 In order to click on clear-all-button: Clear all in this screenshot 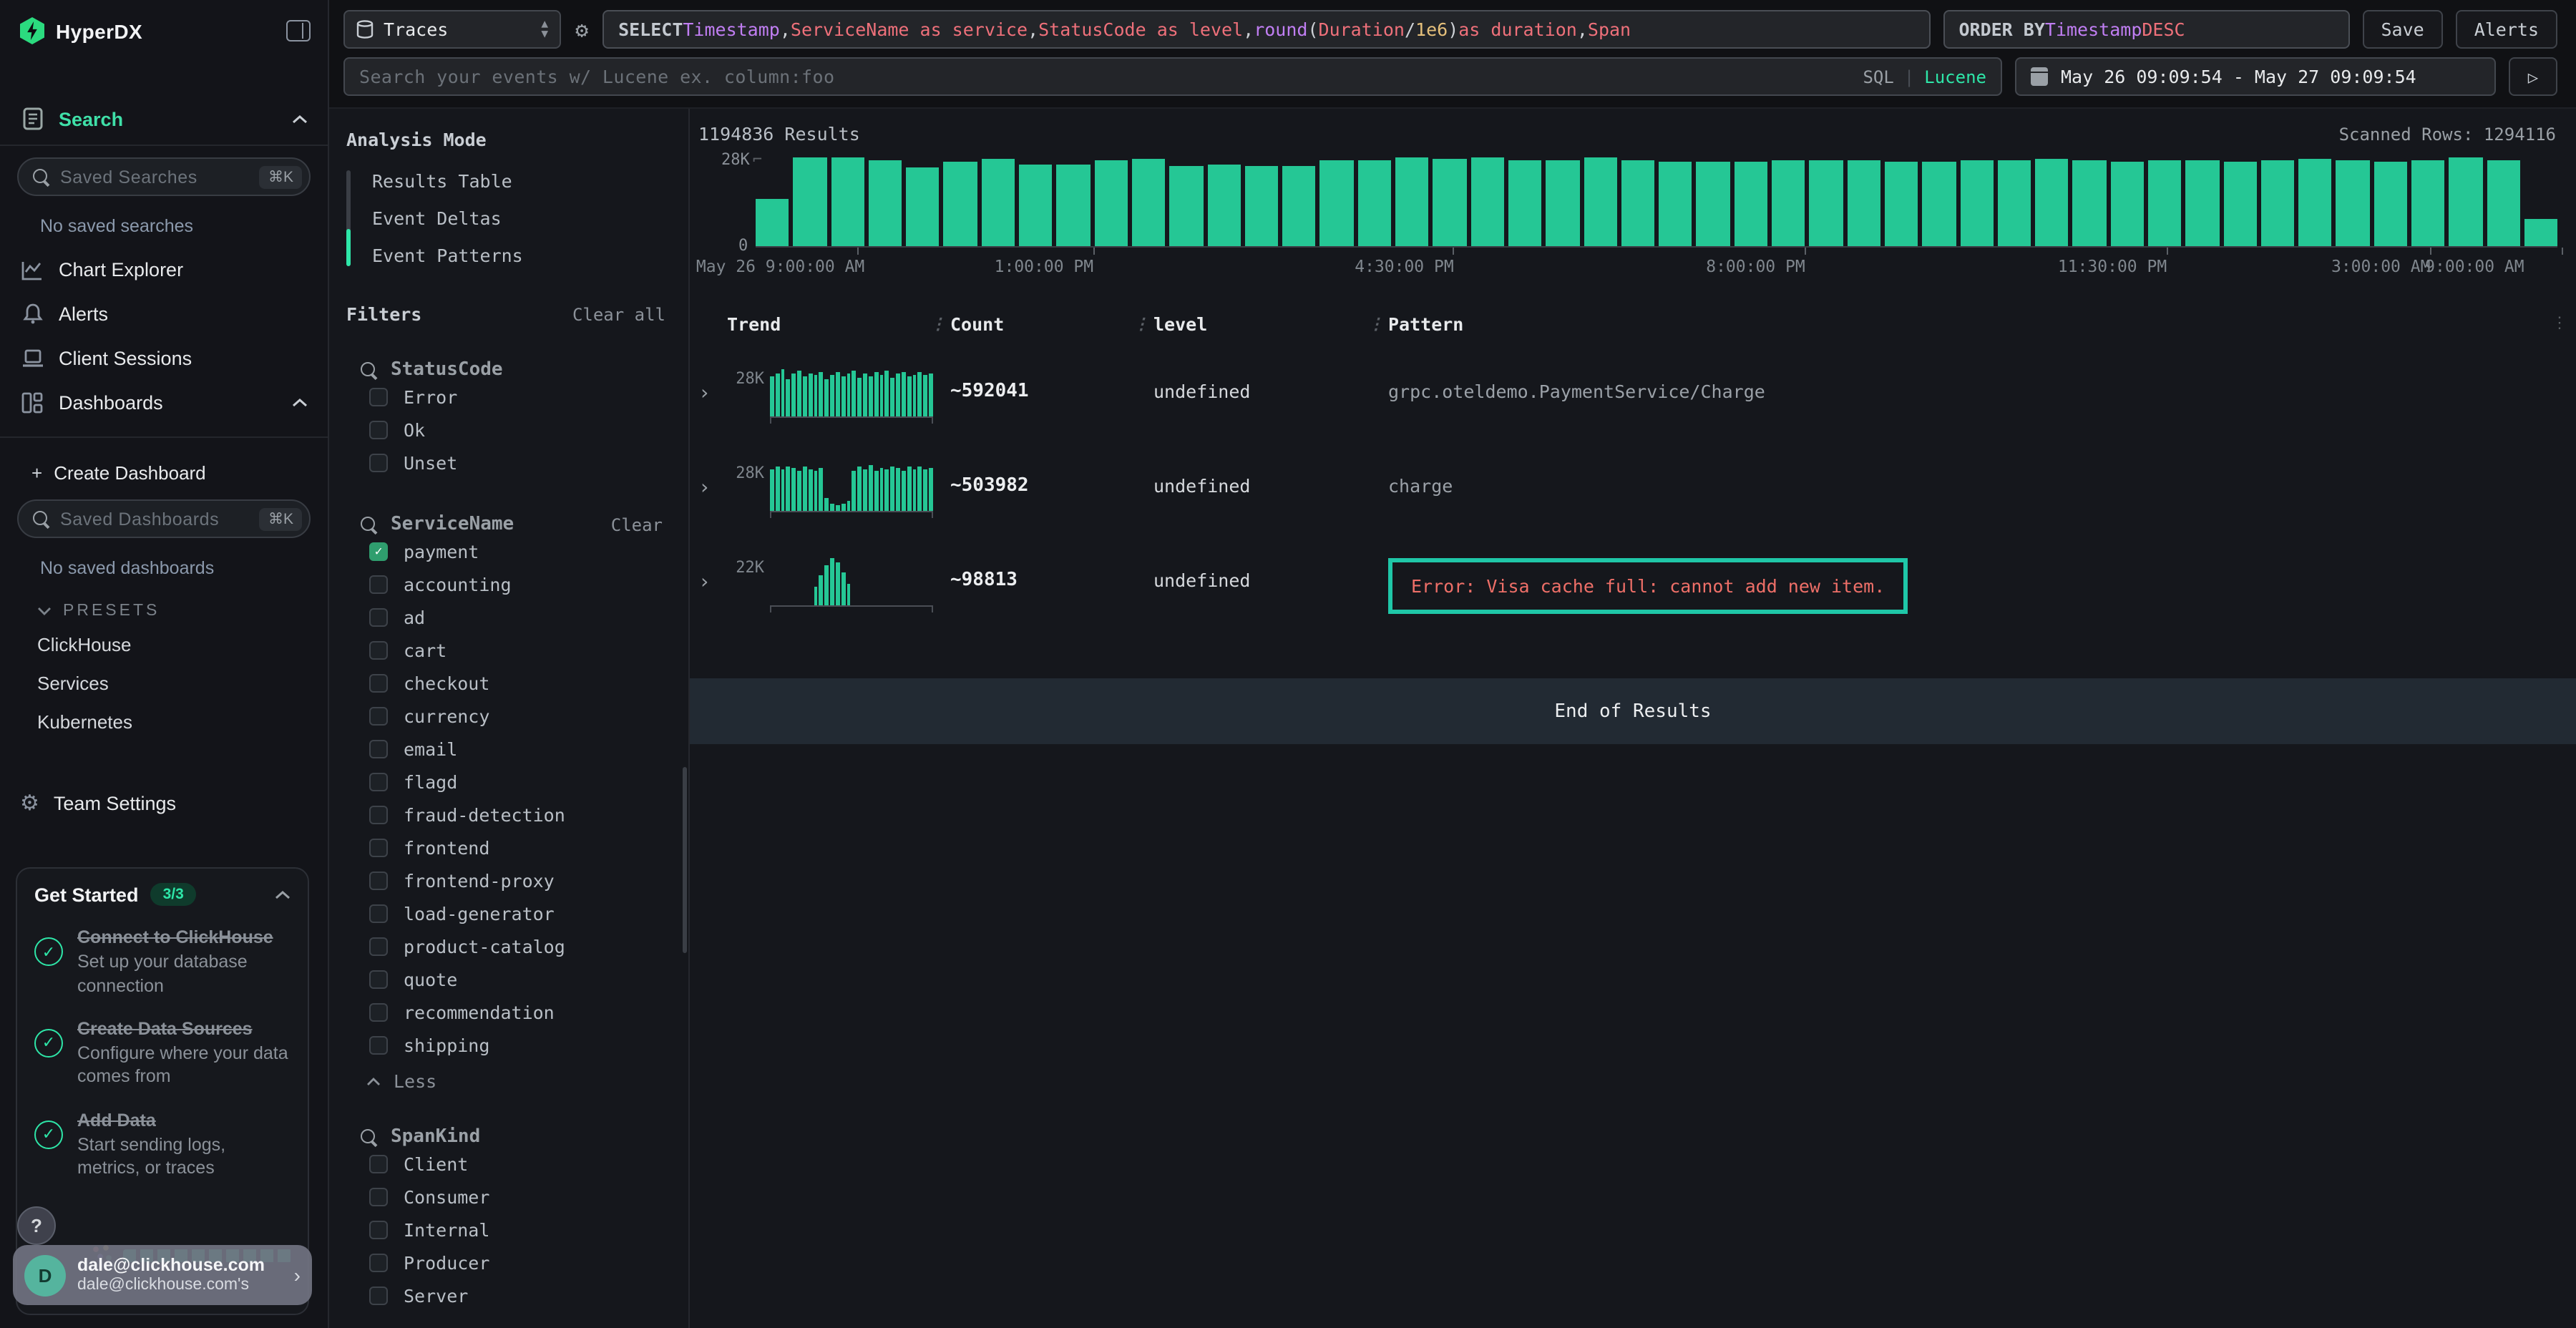, I will do `click(618, 315)`.